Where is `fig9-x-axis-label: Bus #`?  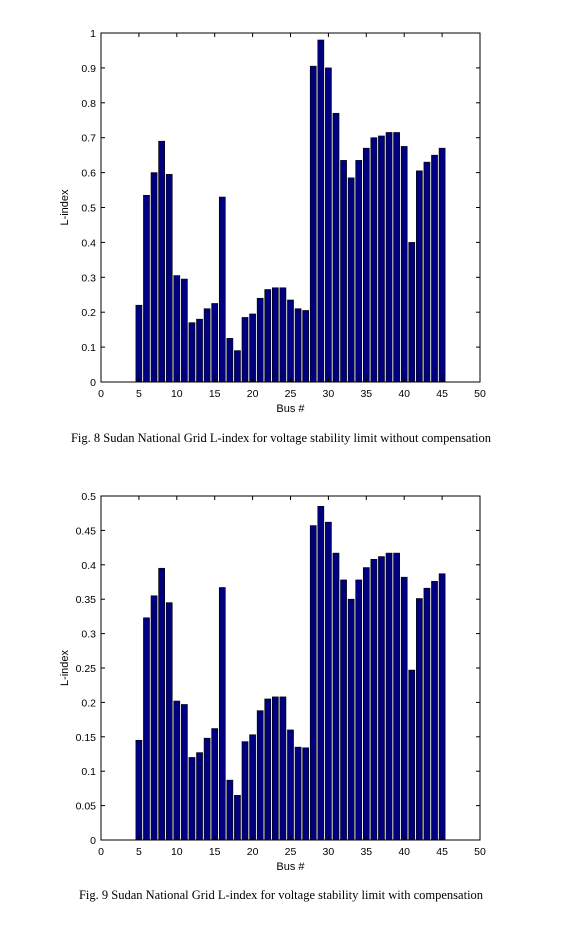 fig9-x-axis-label: Bus # is located at coordinates (290, 867).